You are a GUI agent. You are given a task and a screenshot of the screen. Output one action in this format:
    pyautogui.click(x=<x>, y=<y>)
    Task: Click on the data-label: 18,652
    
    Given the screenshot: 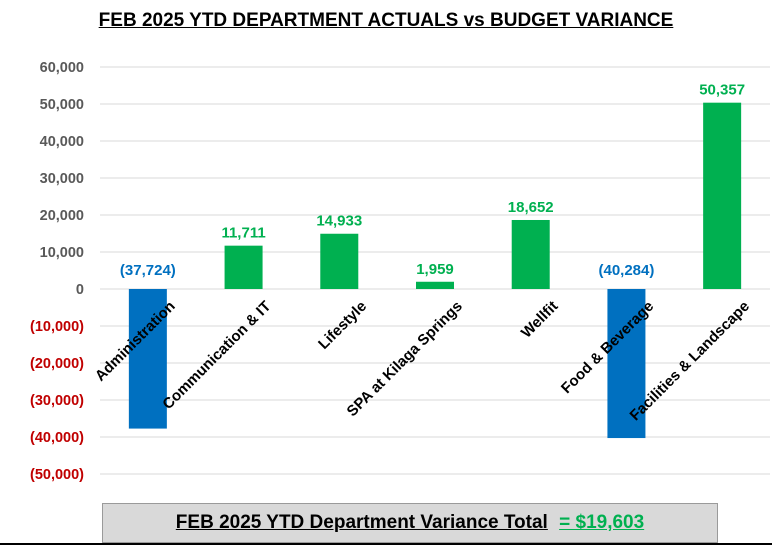 What is the action you would take?
    pyautogui.click(x=531, y=207)
    